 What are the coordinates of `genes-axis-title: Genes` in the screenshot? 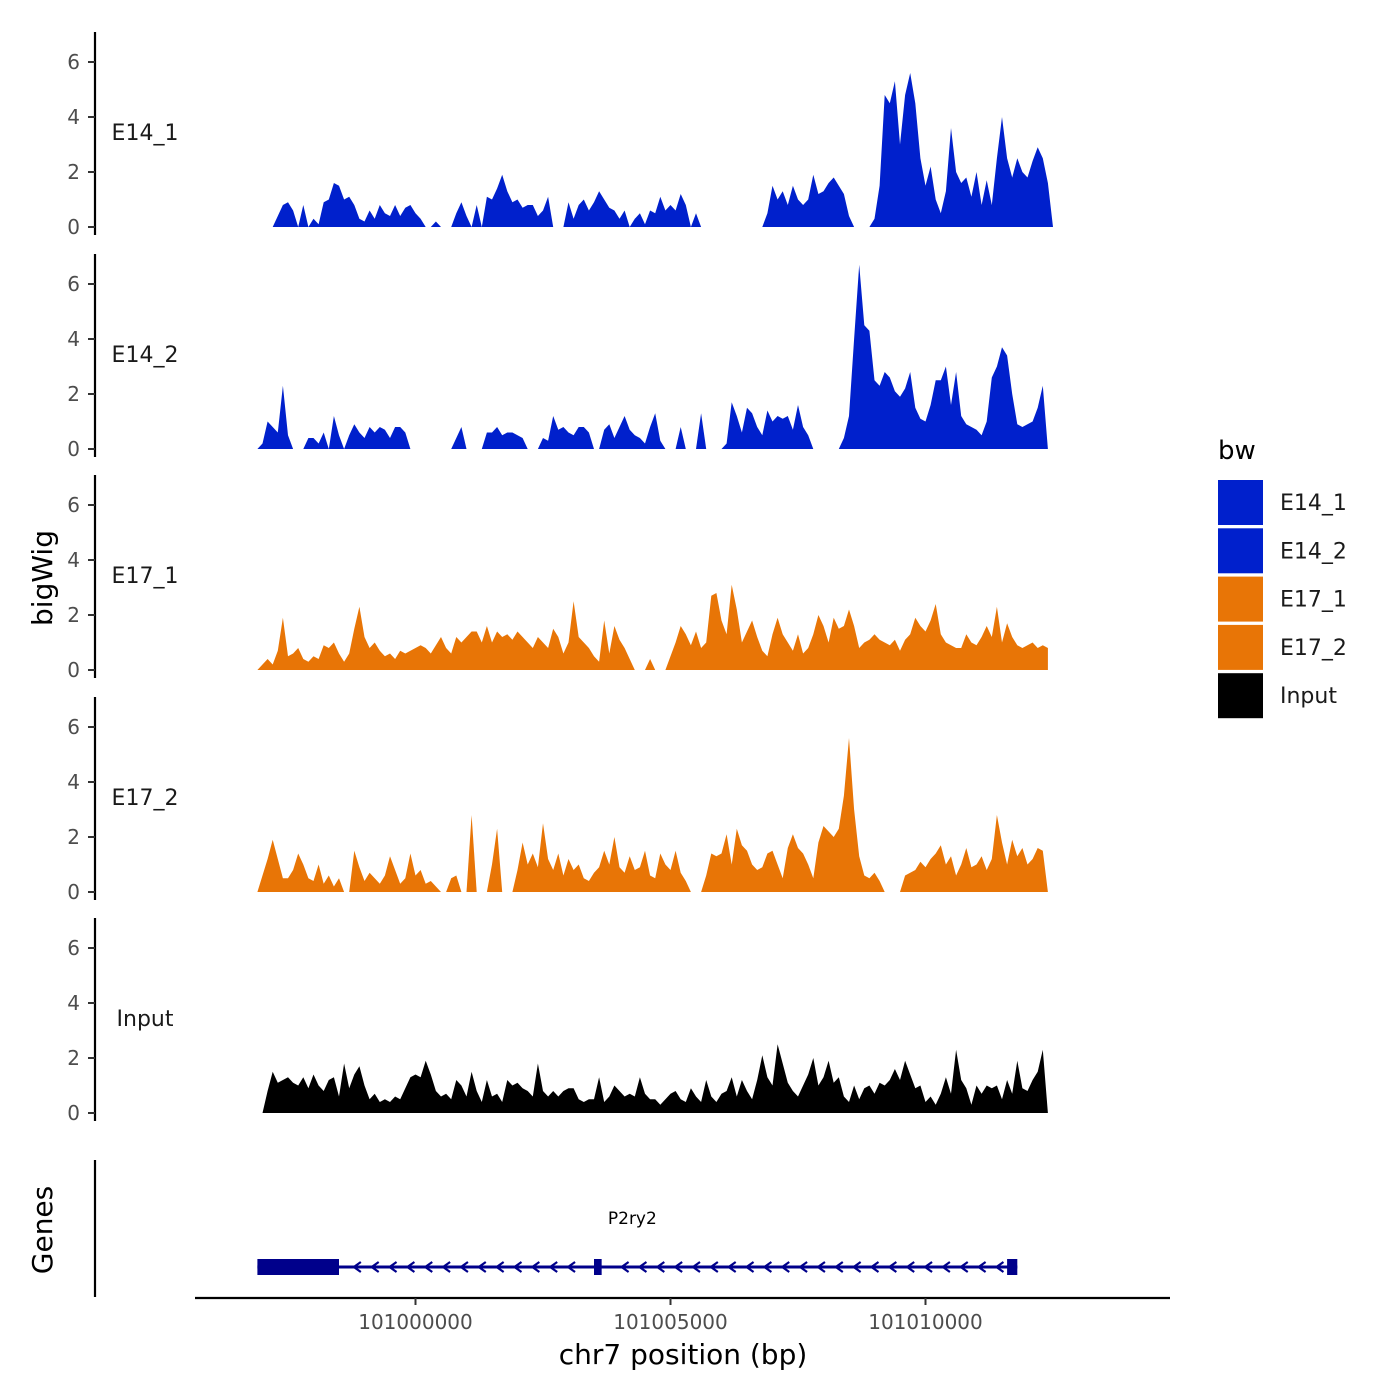 It's located at (42, 1230).